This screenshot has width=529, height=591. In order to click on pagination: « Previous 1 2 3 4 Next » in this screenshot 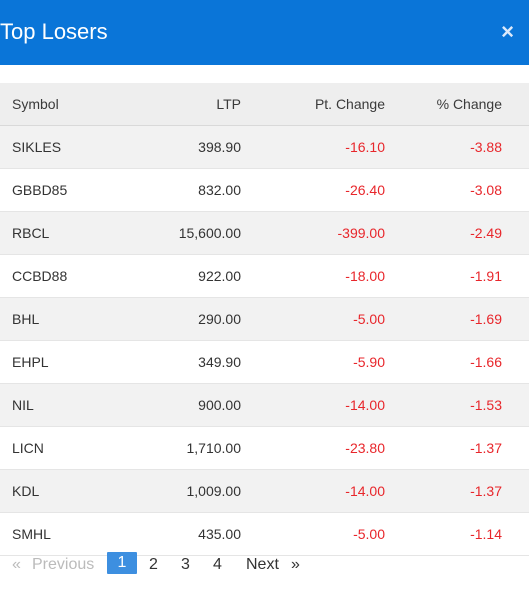, I will do `click(264, 565)`.